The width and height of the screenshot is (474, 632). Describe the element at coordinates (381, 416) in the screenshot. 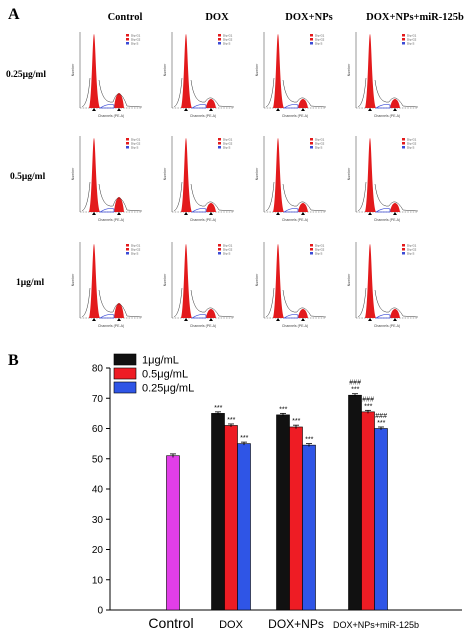

I see `significance-label: ###` at that location.